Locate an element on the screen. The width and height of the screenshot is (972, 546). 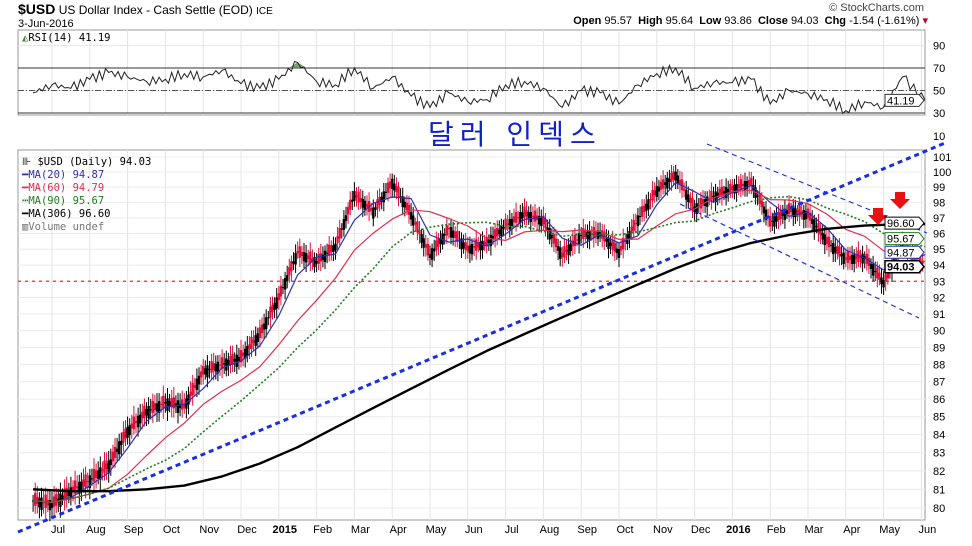
price-tick-label: 86 is located at coordinates (939, 400).